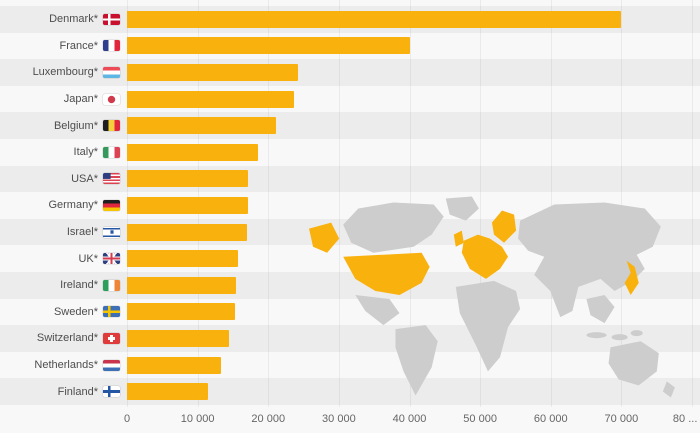  What do you see at coordinates (339, 419) in the screenshot?
I see `axis-tick-label: 30 000` at bounding box center [339, 419].